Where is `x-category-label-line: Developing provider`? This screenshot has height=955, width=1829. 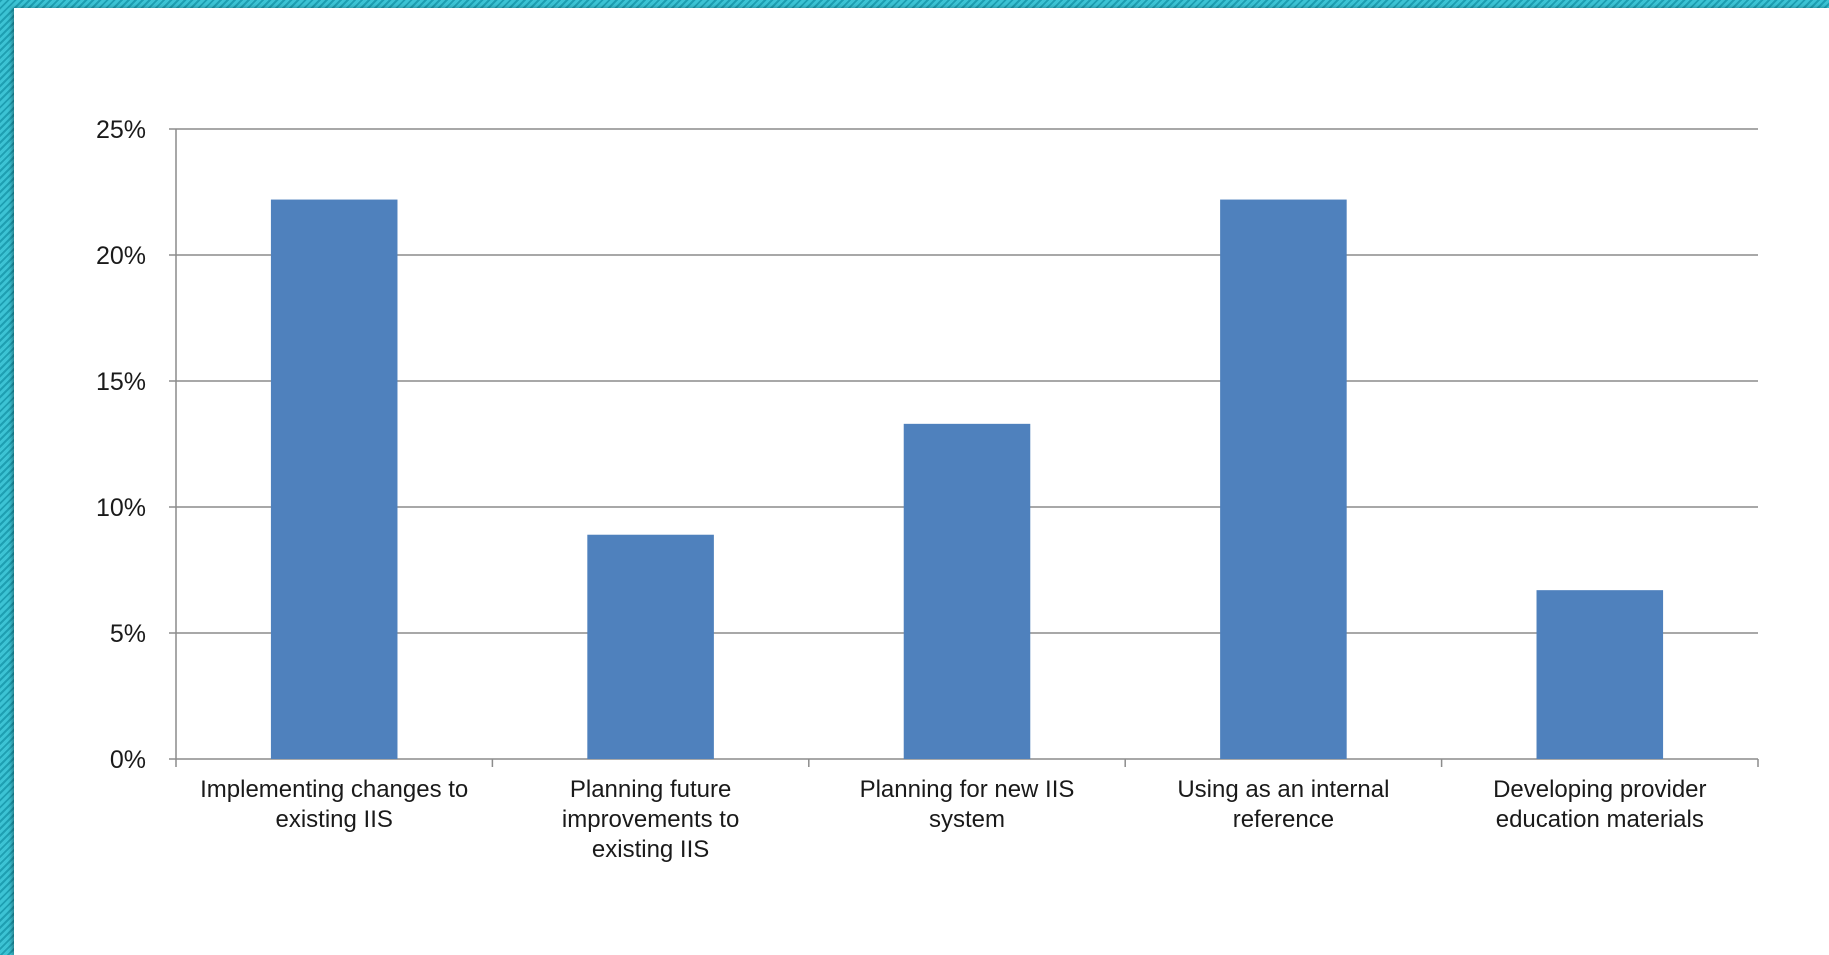 x-category-label-line: Developing provider is located at coordinates (1599, 789).